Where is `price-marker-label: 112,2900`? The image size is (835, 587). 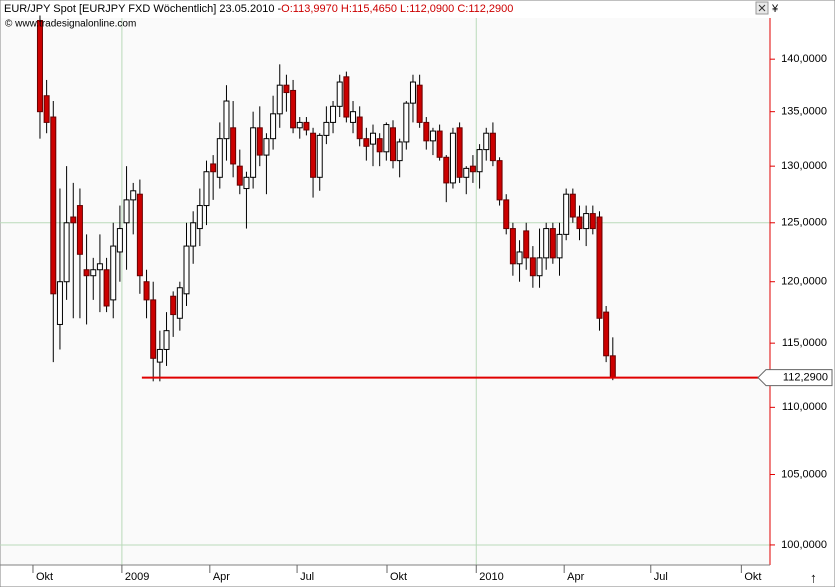
price-marker-label: 112,2900 is located at coordinates (805, 377).